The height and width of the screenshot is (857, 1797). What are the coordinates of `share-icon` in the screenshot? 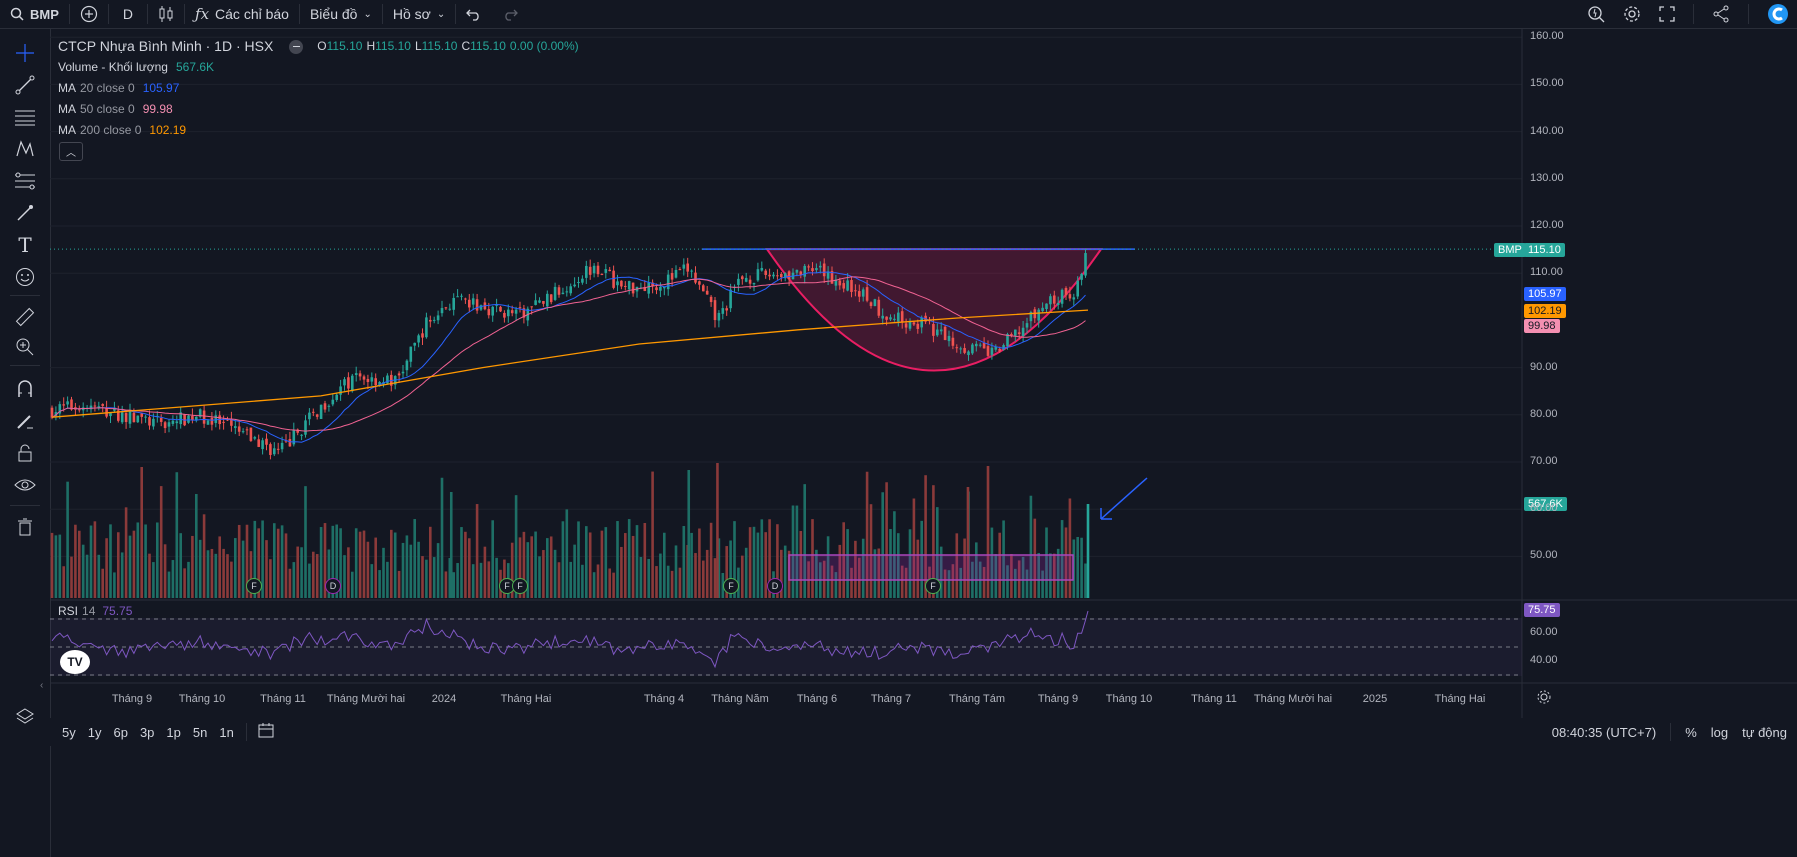 It's located at (1721, 14).